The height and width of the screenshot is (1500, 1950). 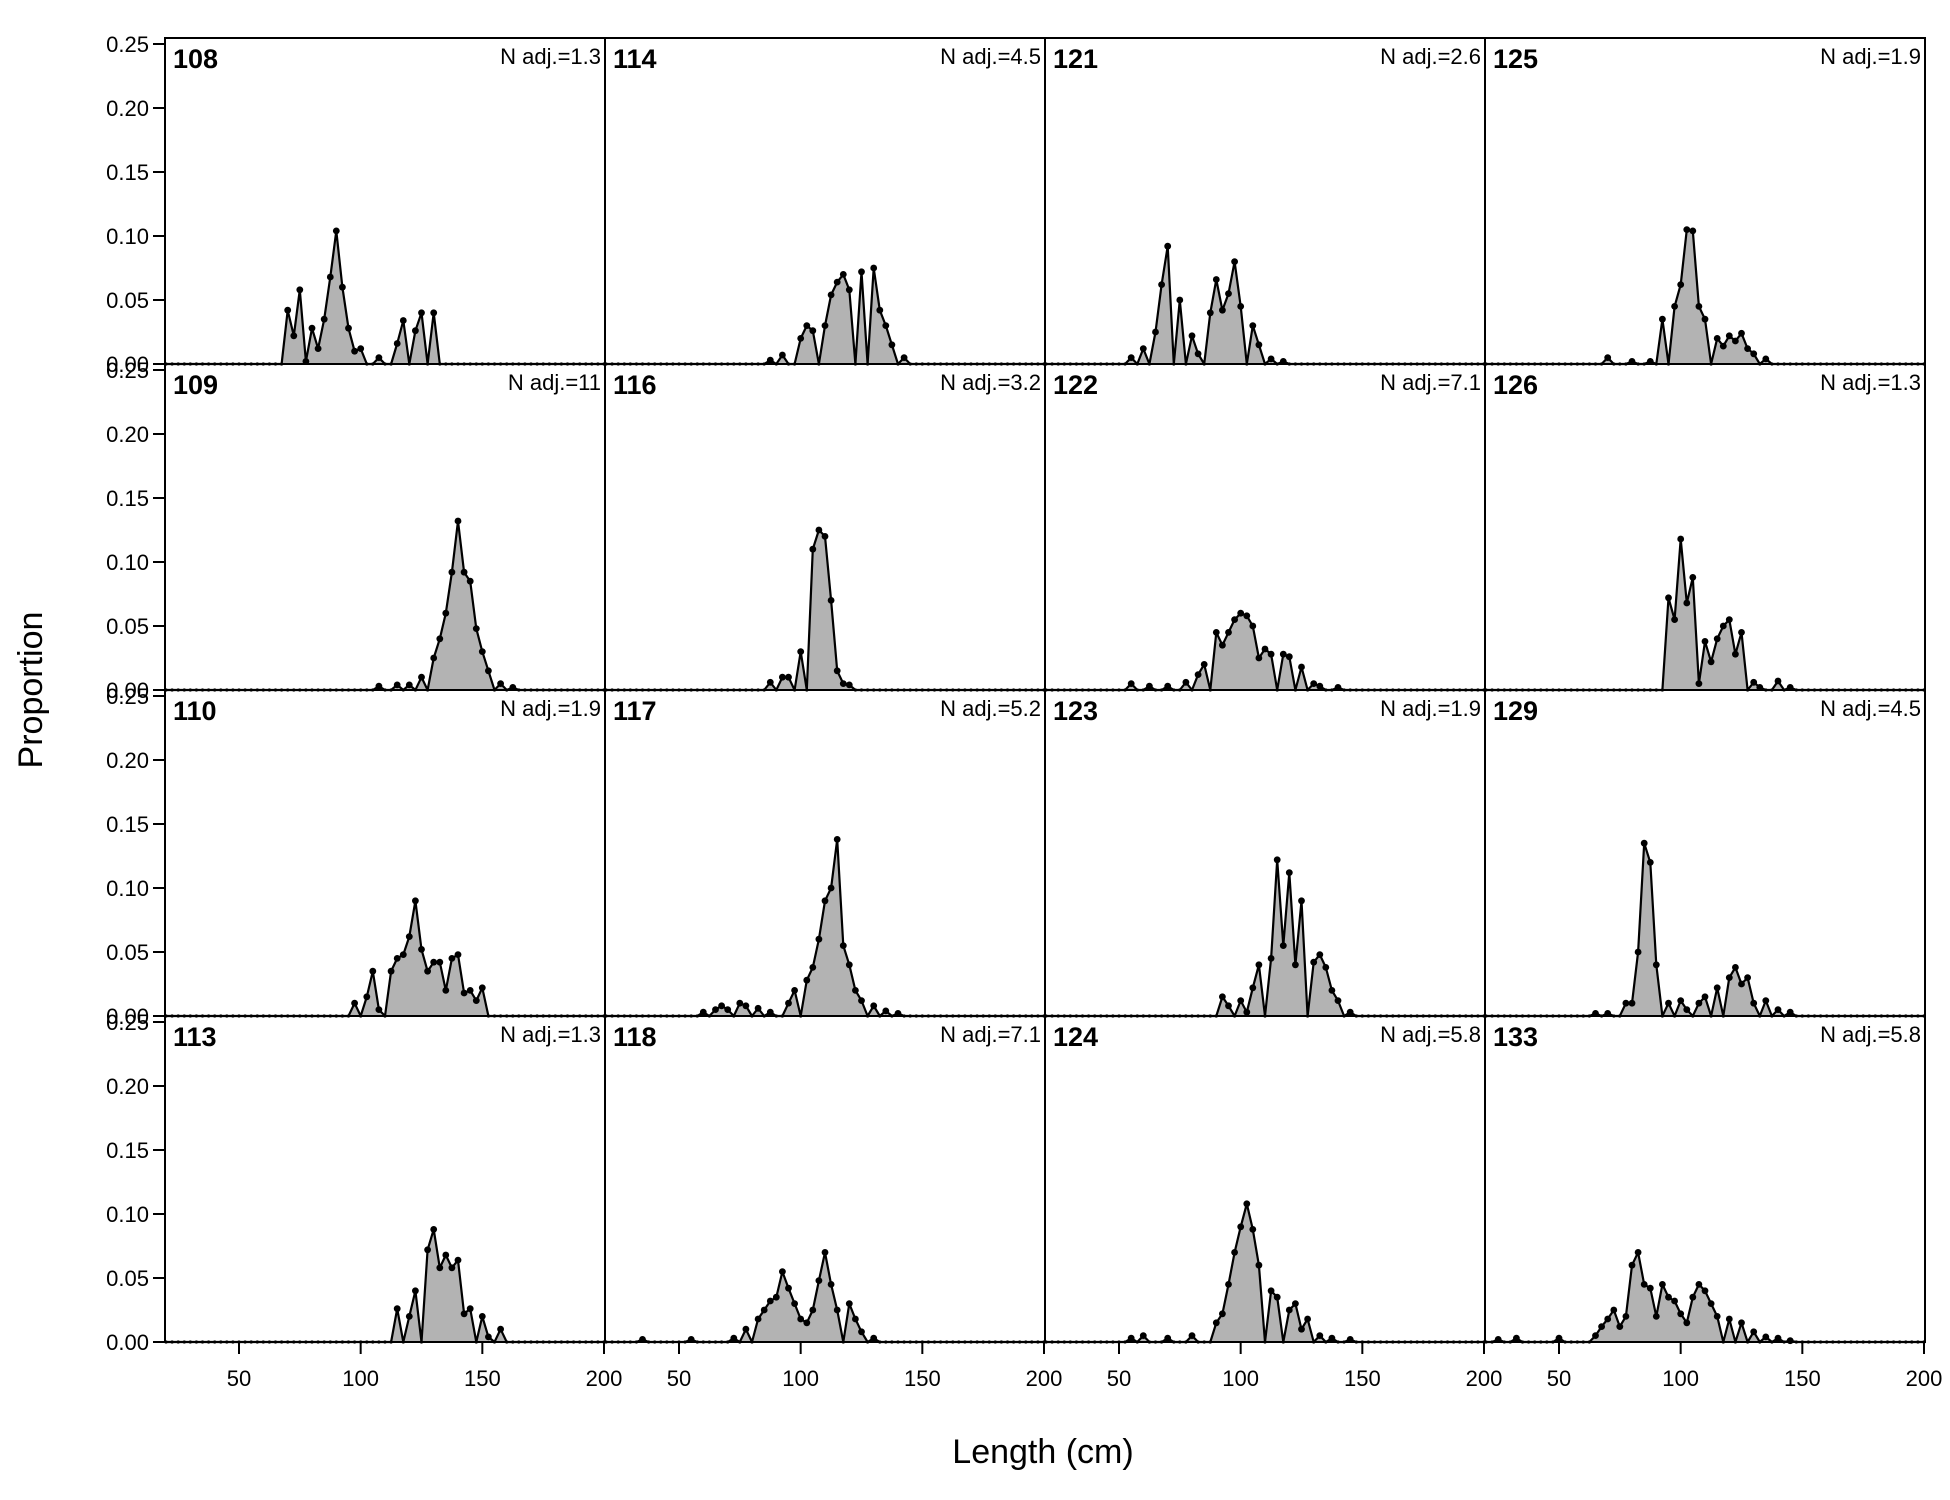 What do you see at coordinates (1075, 1037) in the screenshot?
I see `panel-id-label: 124` at bounding box center [1075, 1037].